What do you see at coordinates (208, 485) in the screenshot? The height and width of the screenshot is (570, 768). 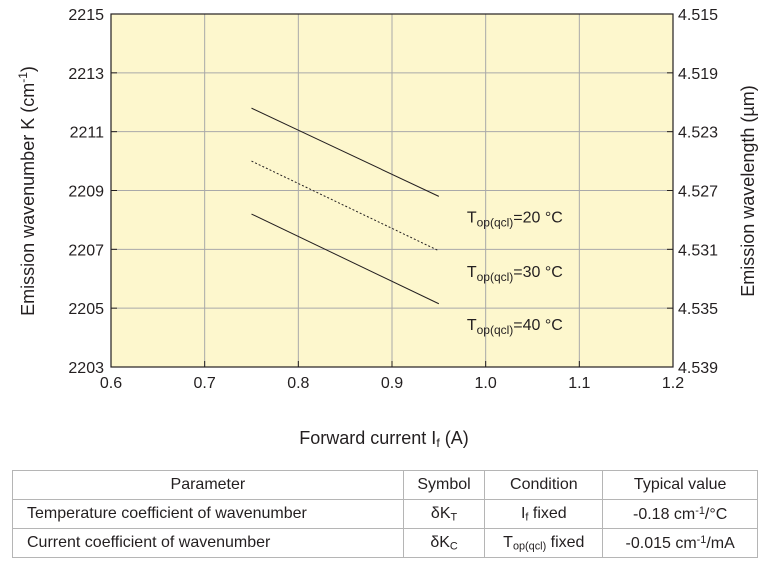 I see `header-parameter: Parameter` at bounding box center [208, 485].